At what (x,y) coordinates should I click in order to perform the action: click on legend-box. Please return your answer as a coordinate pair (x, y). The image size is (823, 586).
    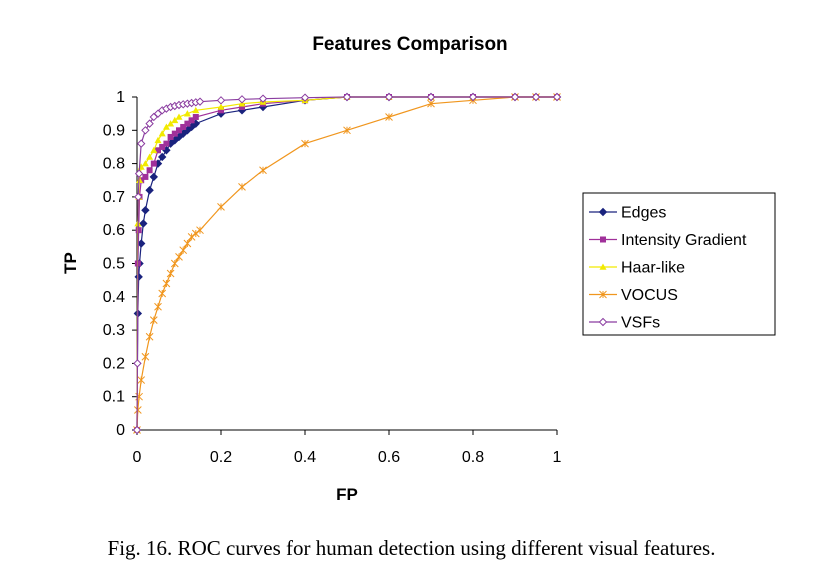
    Looking at the image, I should click on (679, 264).